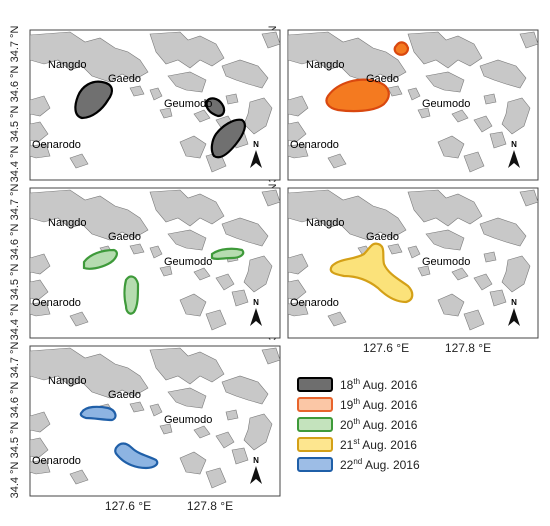 This screenshot has width=550, height=526. I want to click on map-panel-18aug: Nangdo Gaedo Geumodo Oenarodo N, so click(155, 105).